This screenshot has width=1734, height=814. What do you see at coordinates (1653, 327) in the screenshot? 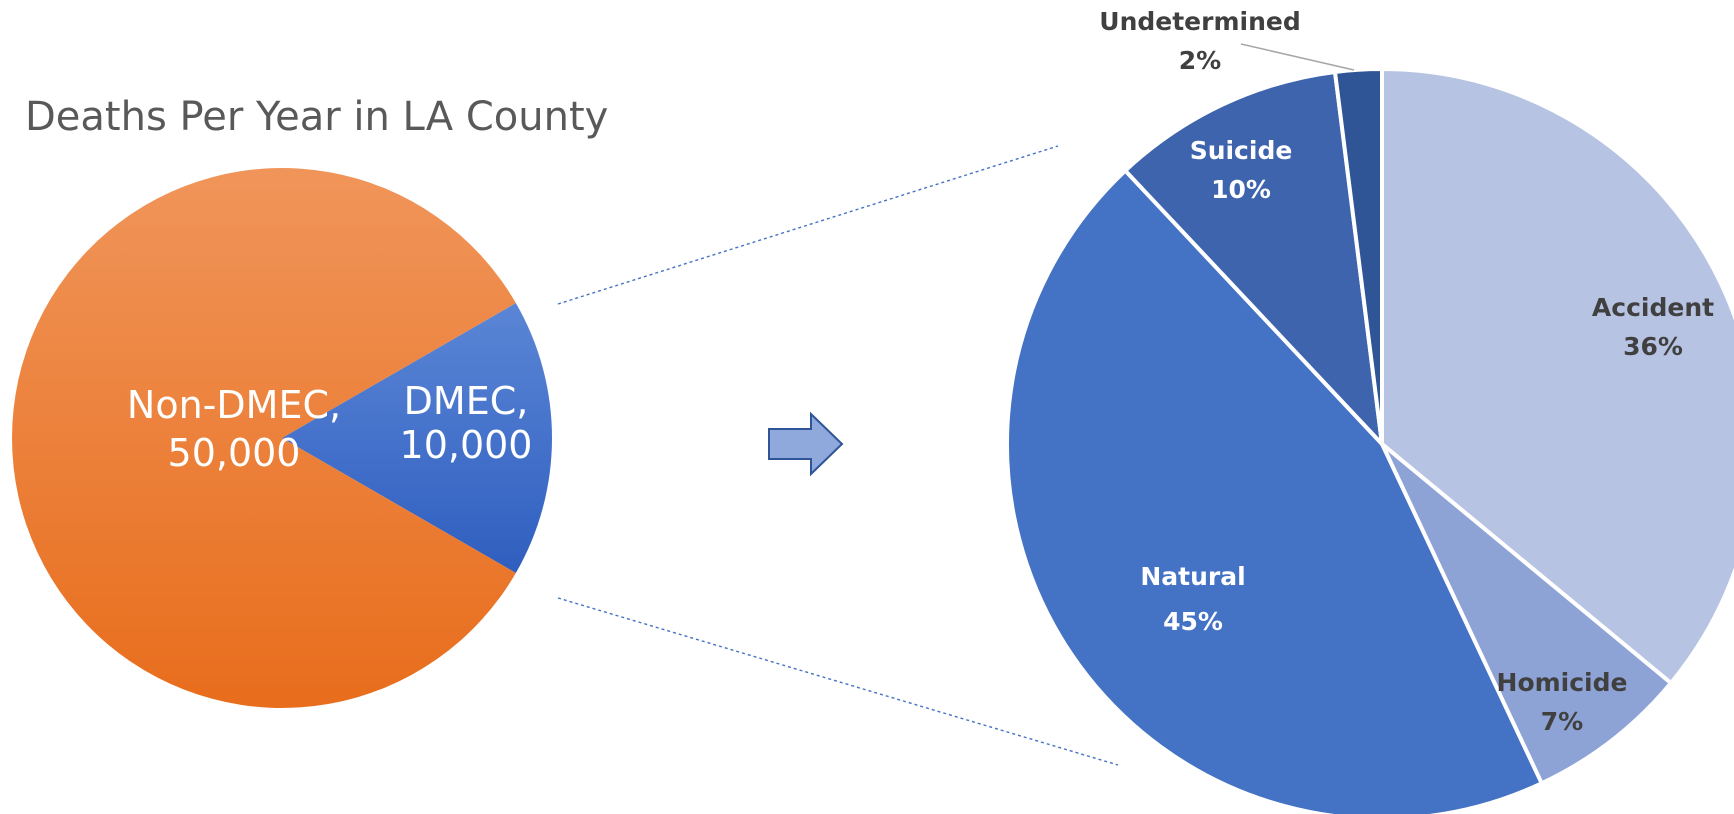
I see `slice-label-accident: Accident 36%` at bounding box center [1653, 327].